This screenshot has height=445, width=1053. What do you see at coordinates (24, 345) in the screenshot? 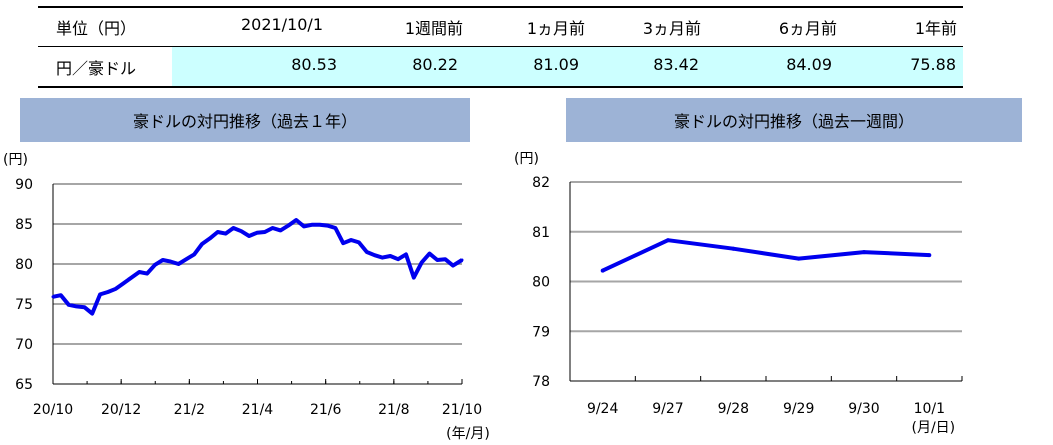
I see `y-tick-label: 70` at bounding box center [24, 345].